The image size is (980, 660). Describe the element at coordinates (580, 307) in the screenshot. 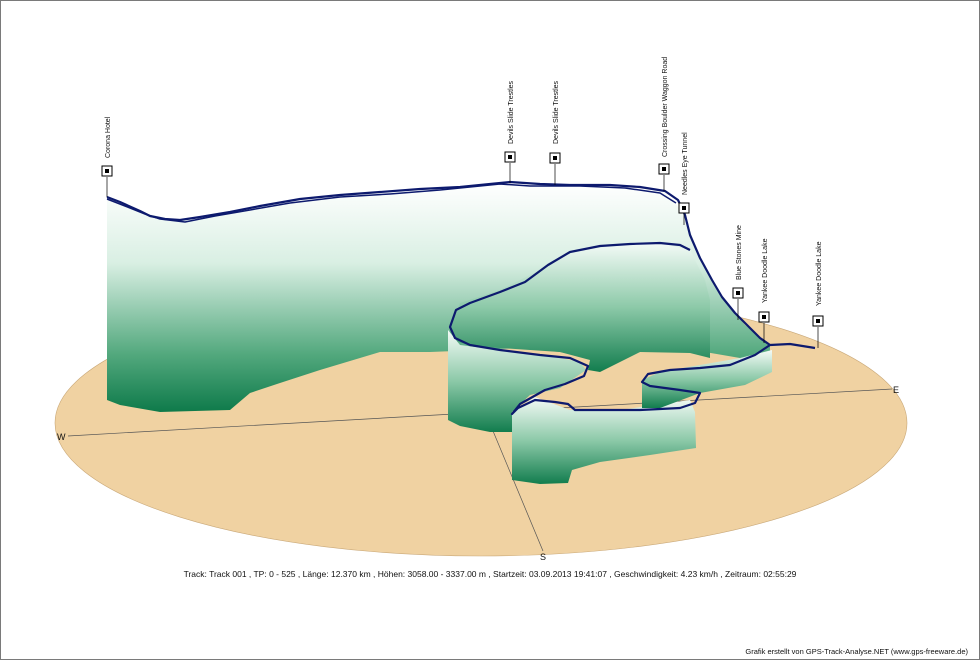

I see `elevation-curtain-loop` at that location.